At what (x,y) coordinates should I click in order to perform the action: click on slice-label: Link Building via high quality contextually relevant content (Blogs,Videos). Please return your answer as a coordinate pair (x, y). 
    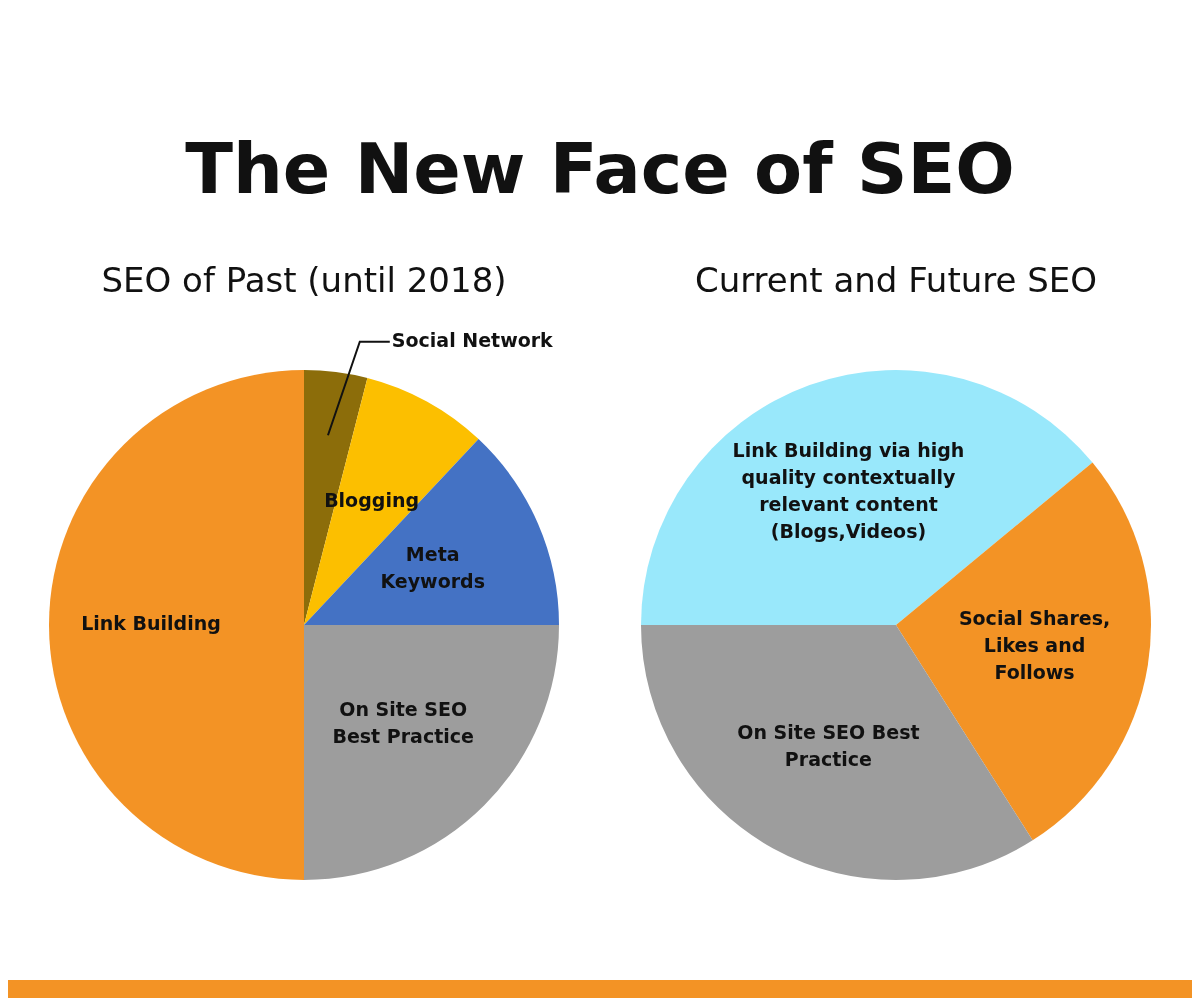
    Looking at the image, I should click on (848, 491).